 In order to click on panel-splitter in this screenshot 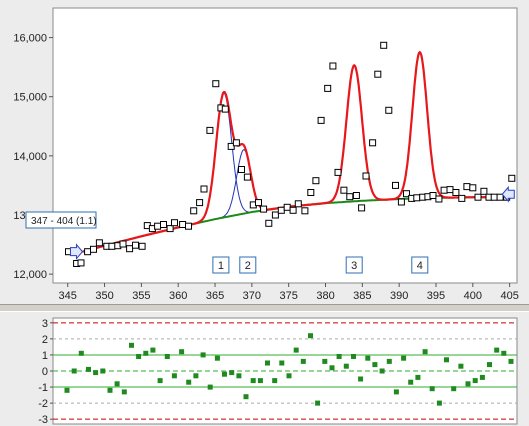, I will do `click(264, 308)`.